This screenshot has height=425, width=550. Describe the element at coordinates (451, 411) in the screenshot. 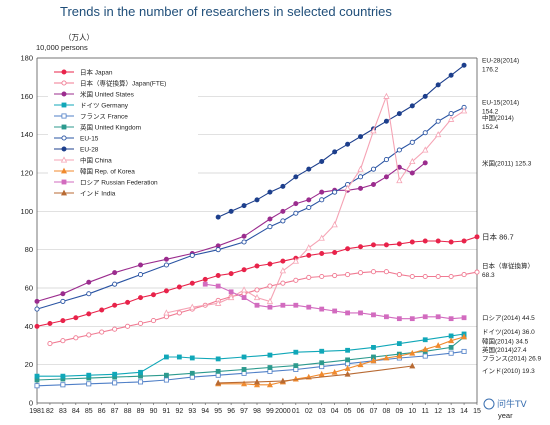

I see `x-tick-label: 13` at that location.